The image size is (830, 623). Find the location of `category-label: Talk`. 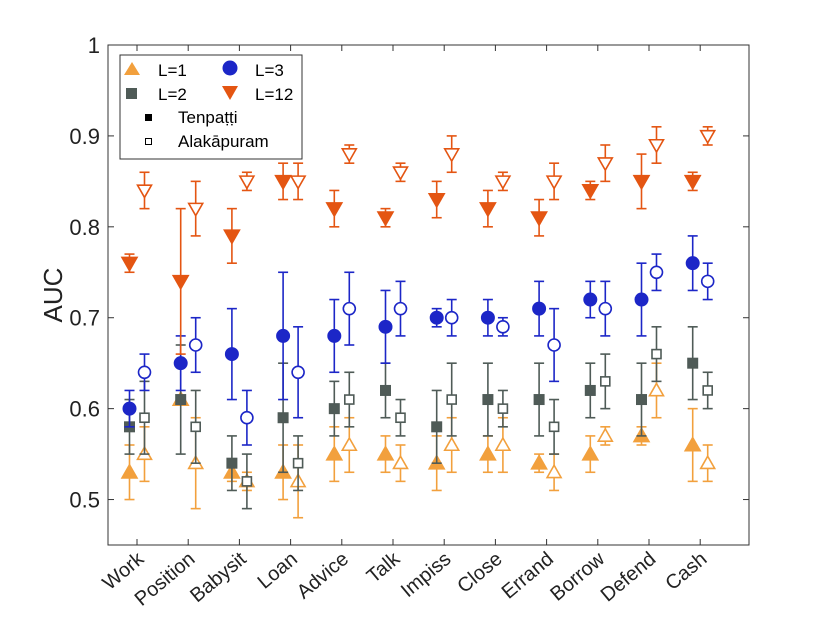

category-label: Talk is located at coordinates (384, 567).